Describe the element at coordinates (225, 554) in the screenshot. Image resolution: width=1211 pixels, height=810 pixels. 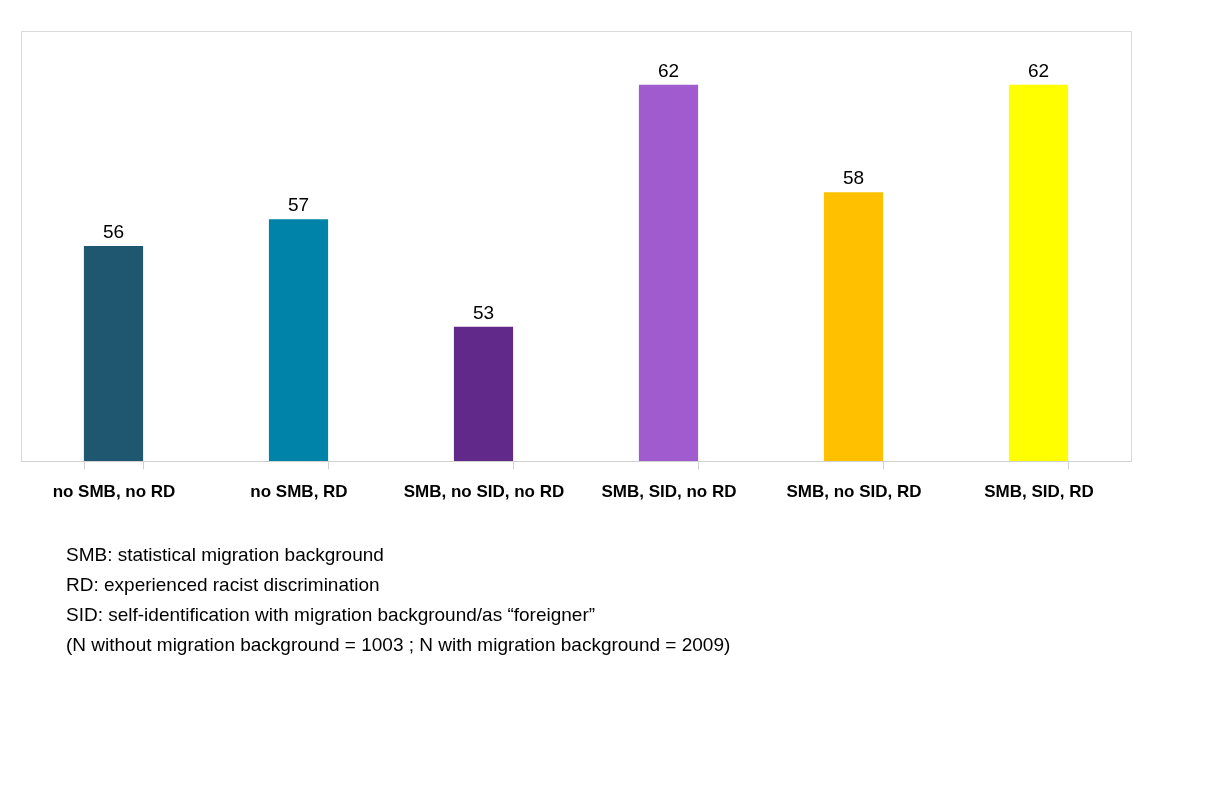
I see `text: SMB: statistical migration background` at that location.